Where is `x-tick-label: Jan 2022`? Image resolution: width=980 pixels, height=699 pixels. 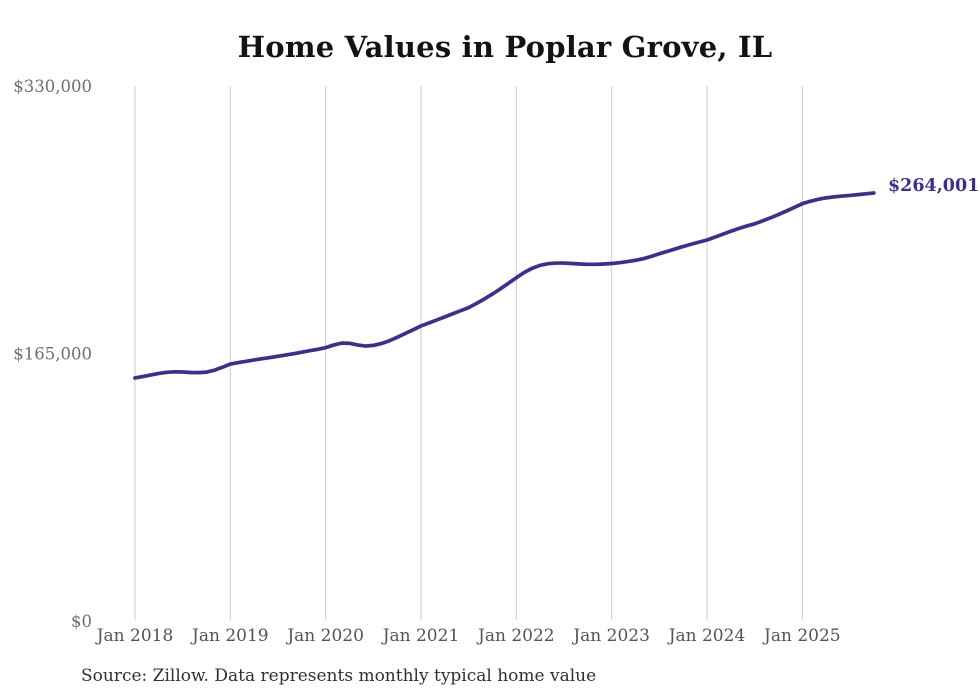 x-tick-label: Jan 2022 is located at coordinates (515, 636).